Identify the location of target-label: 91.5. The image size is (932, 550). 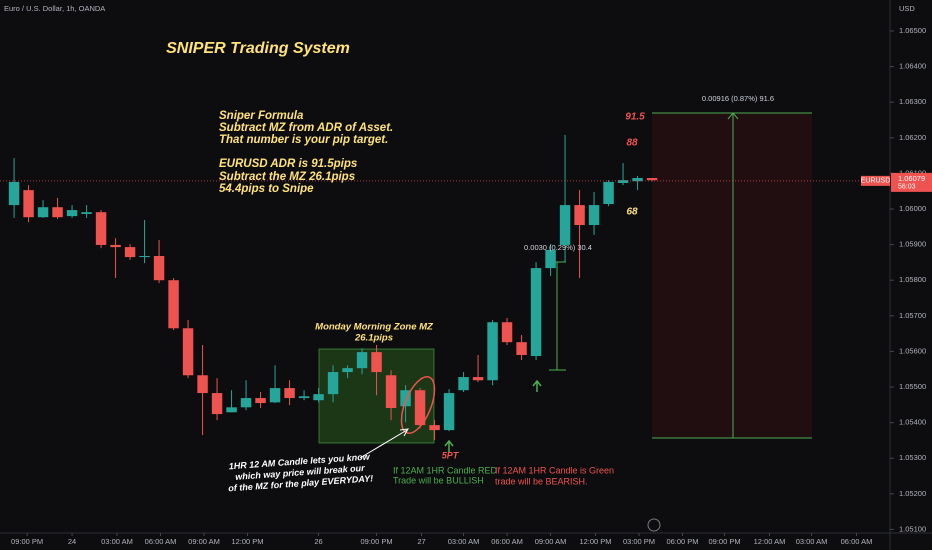
(635, 117).